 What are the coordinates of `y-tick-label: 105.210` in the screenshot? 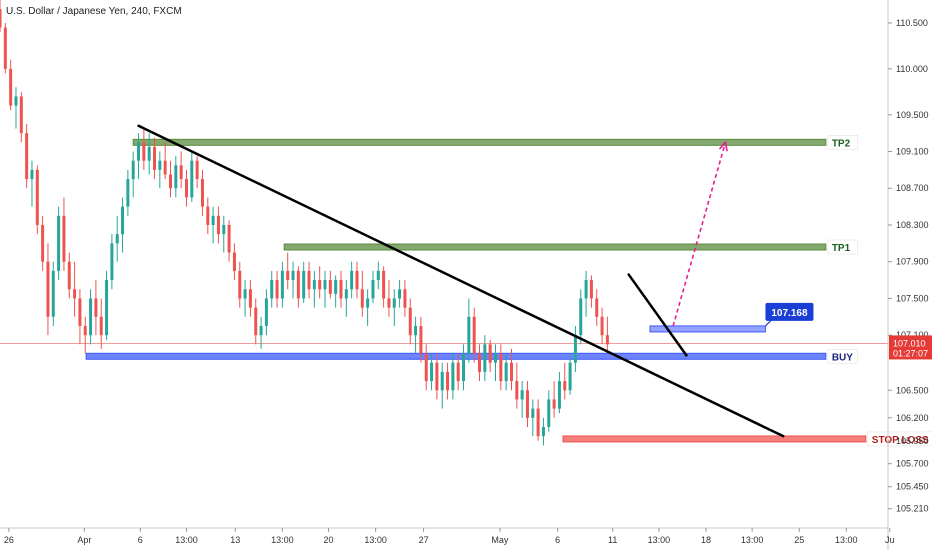 It's located at (912, 509).